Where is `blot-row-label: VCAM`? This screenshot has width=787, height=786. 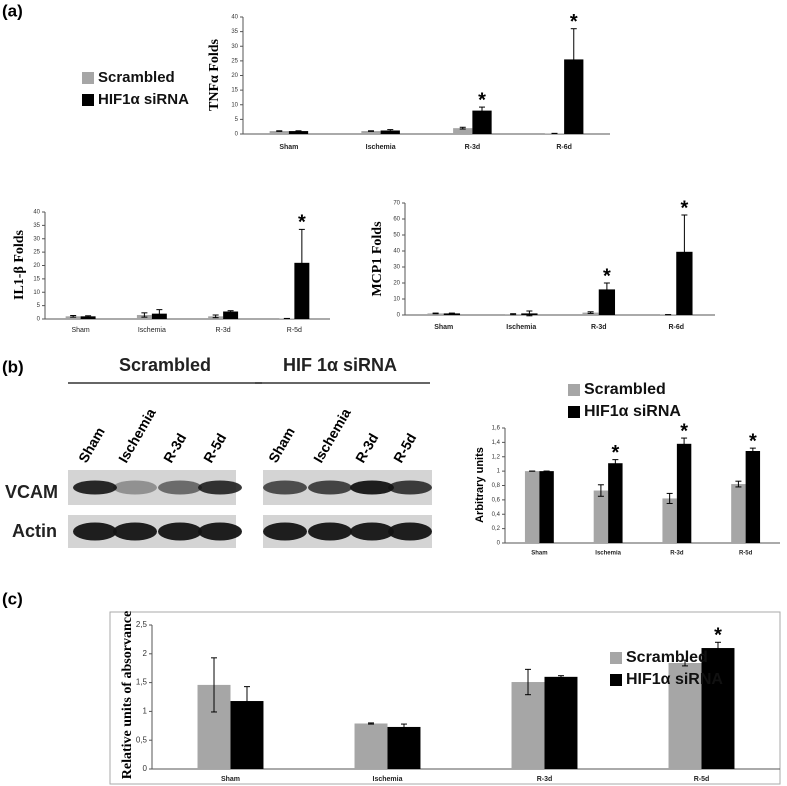
blot-row-label: VCAM is located at coordinates (31, 492).